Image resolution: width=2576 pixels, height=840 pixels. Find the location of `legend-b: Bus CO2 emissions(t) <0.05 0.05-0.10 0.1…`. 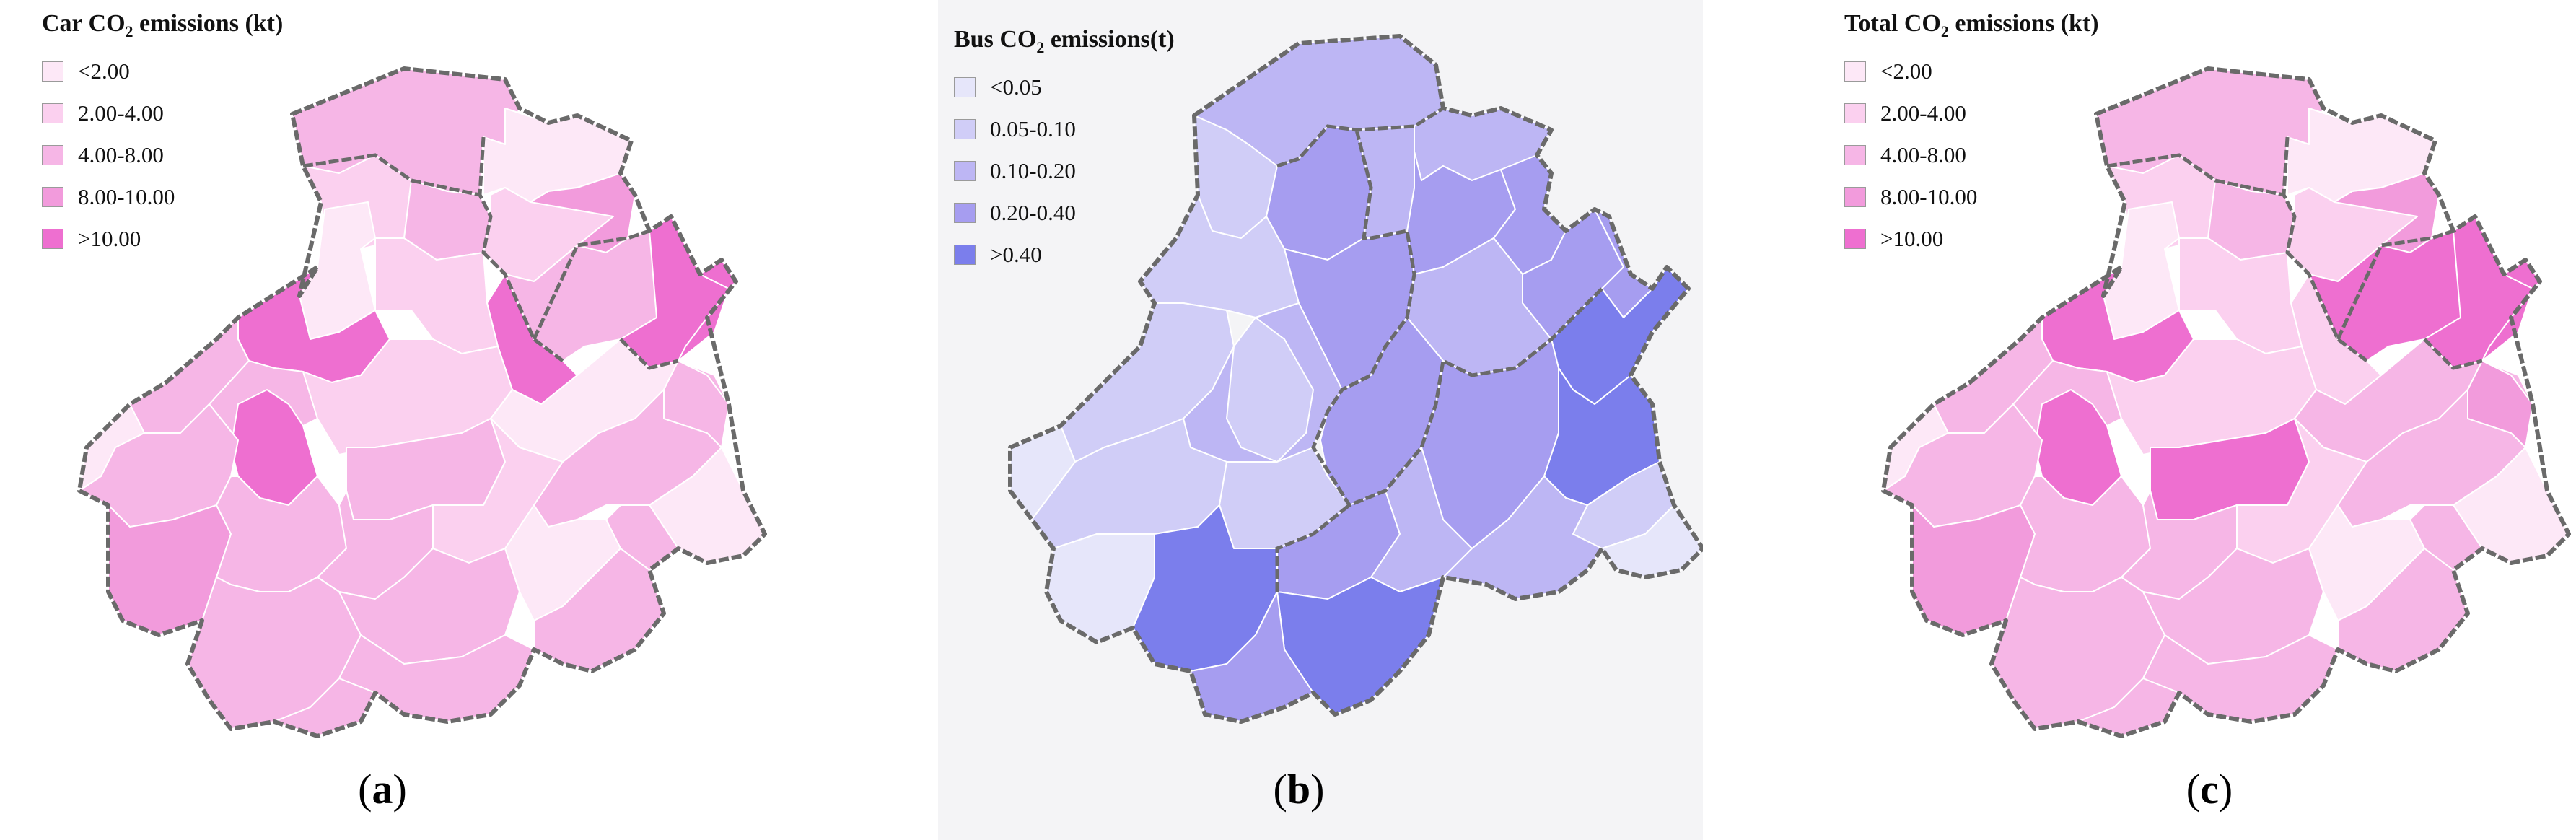

legend-b: Bus CO2 emissions(t) <0.05 0.05-0.10 0.1… is located at coordinates (1064, 146).